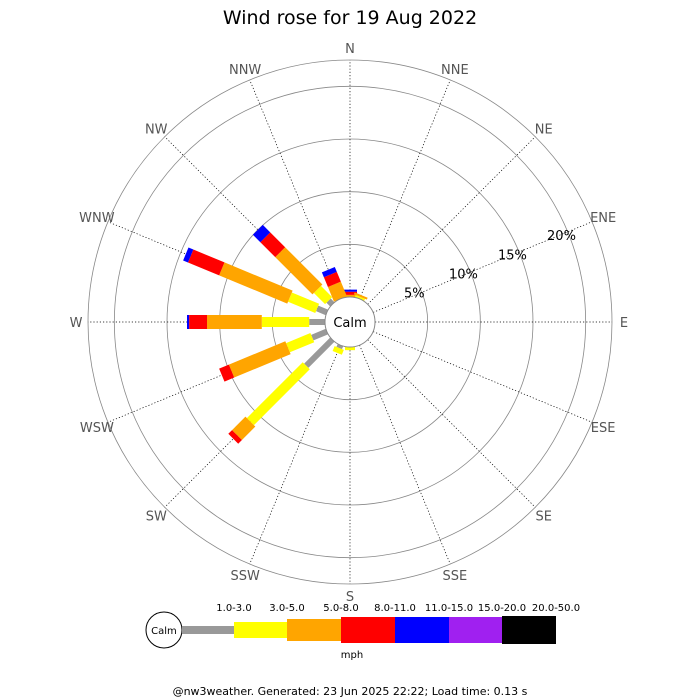 The width and height of the screenshot is (700, 700). What do you see at coordinates (544, 129) in the screenshot?
I see `dir-label-ne: NE` at bounding box center [544, 129].